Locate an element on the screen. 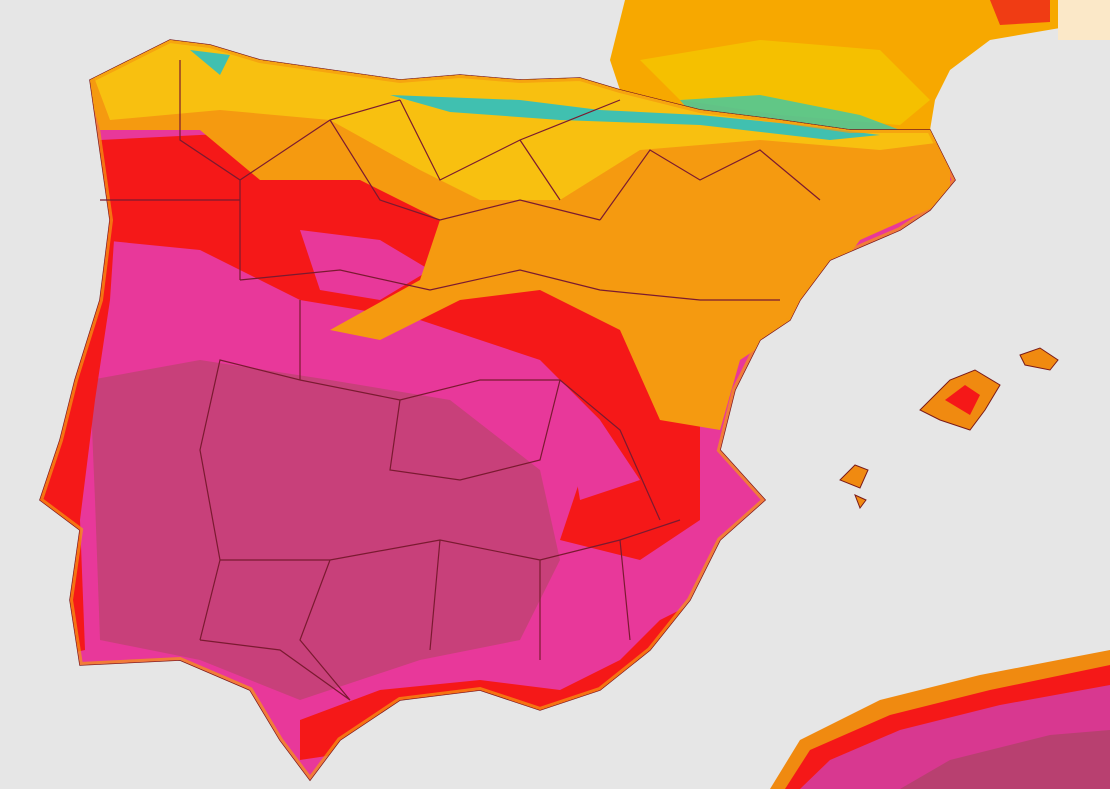 The width and height of the screenshot is (1110, 789). africa-dark is located at coordinates (1005, 759).